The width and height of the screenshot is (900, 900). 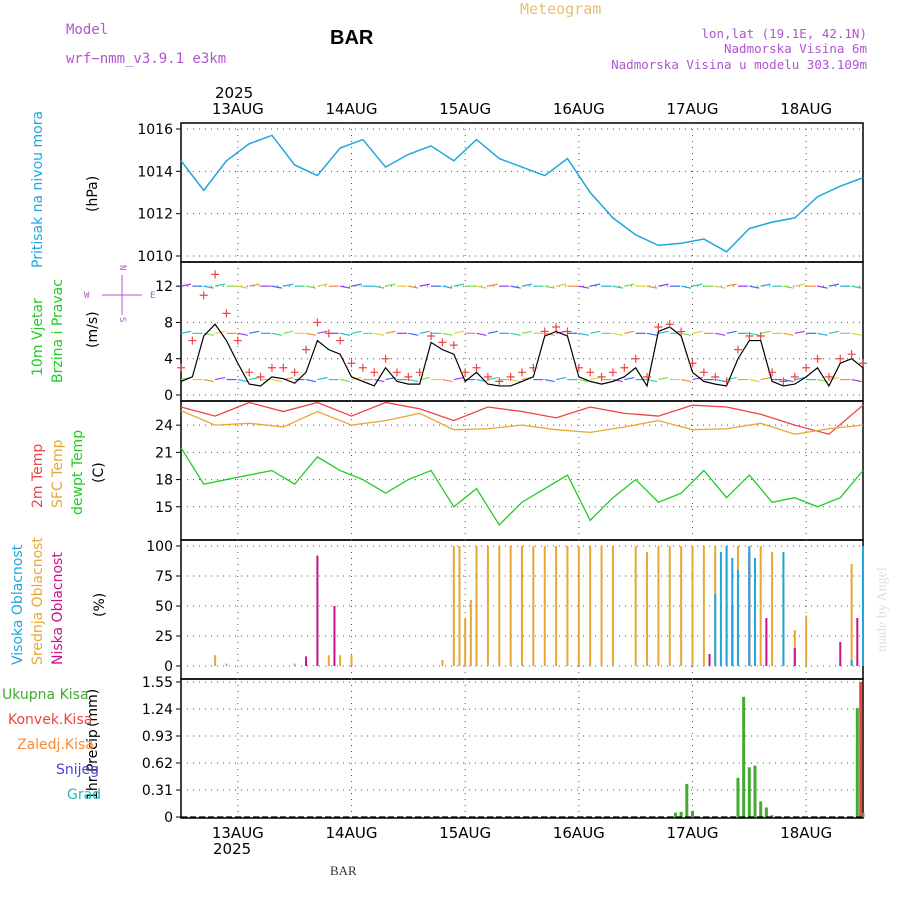 What do you see at coordinates (58, 331) in the screenshot?
I see `wind-label-2: Brzina i Pravac` at bounding box center [58, 331].